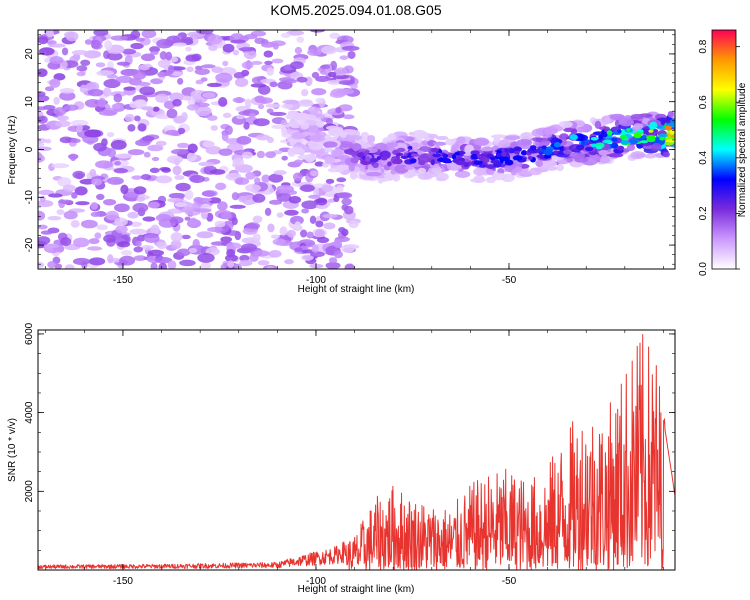 Image resolution: width=750 pixels, height=600 pixels. What do you see at coordinates (29, 333) in the screenshot?
I see `y-tick-label: 6000` at bounding box center [29, 333].